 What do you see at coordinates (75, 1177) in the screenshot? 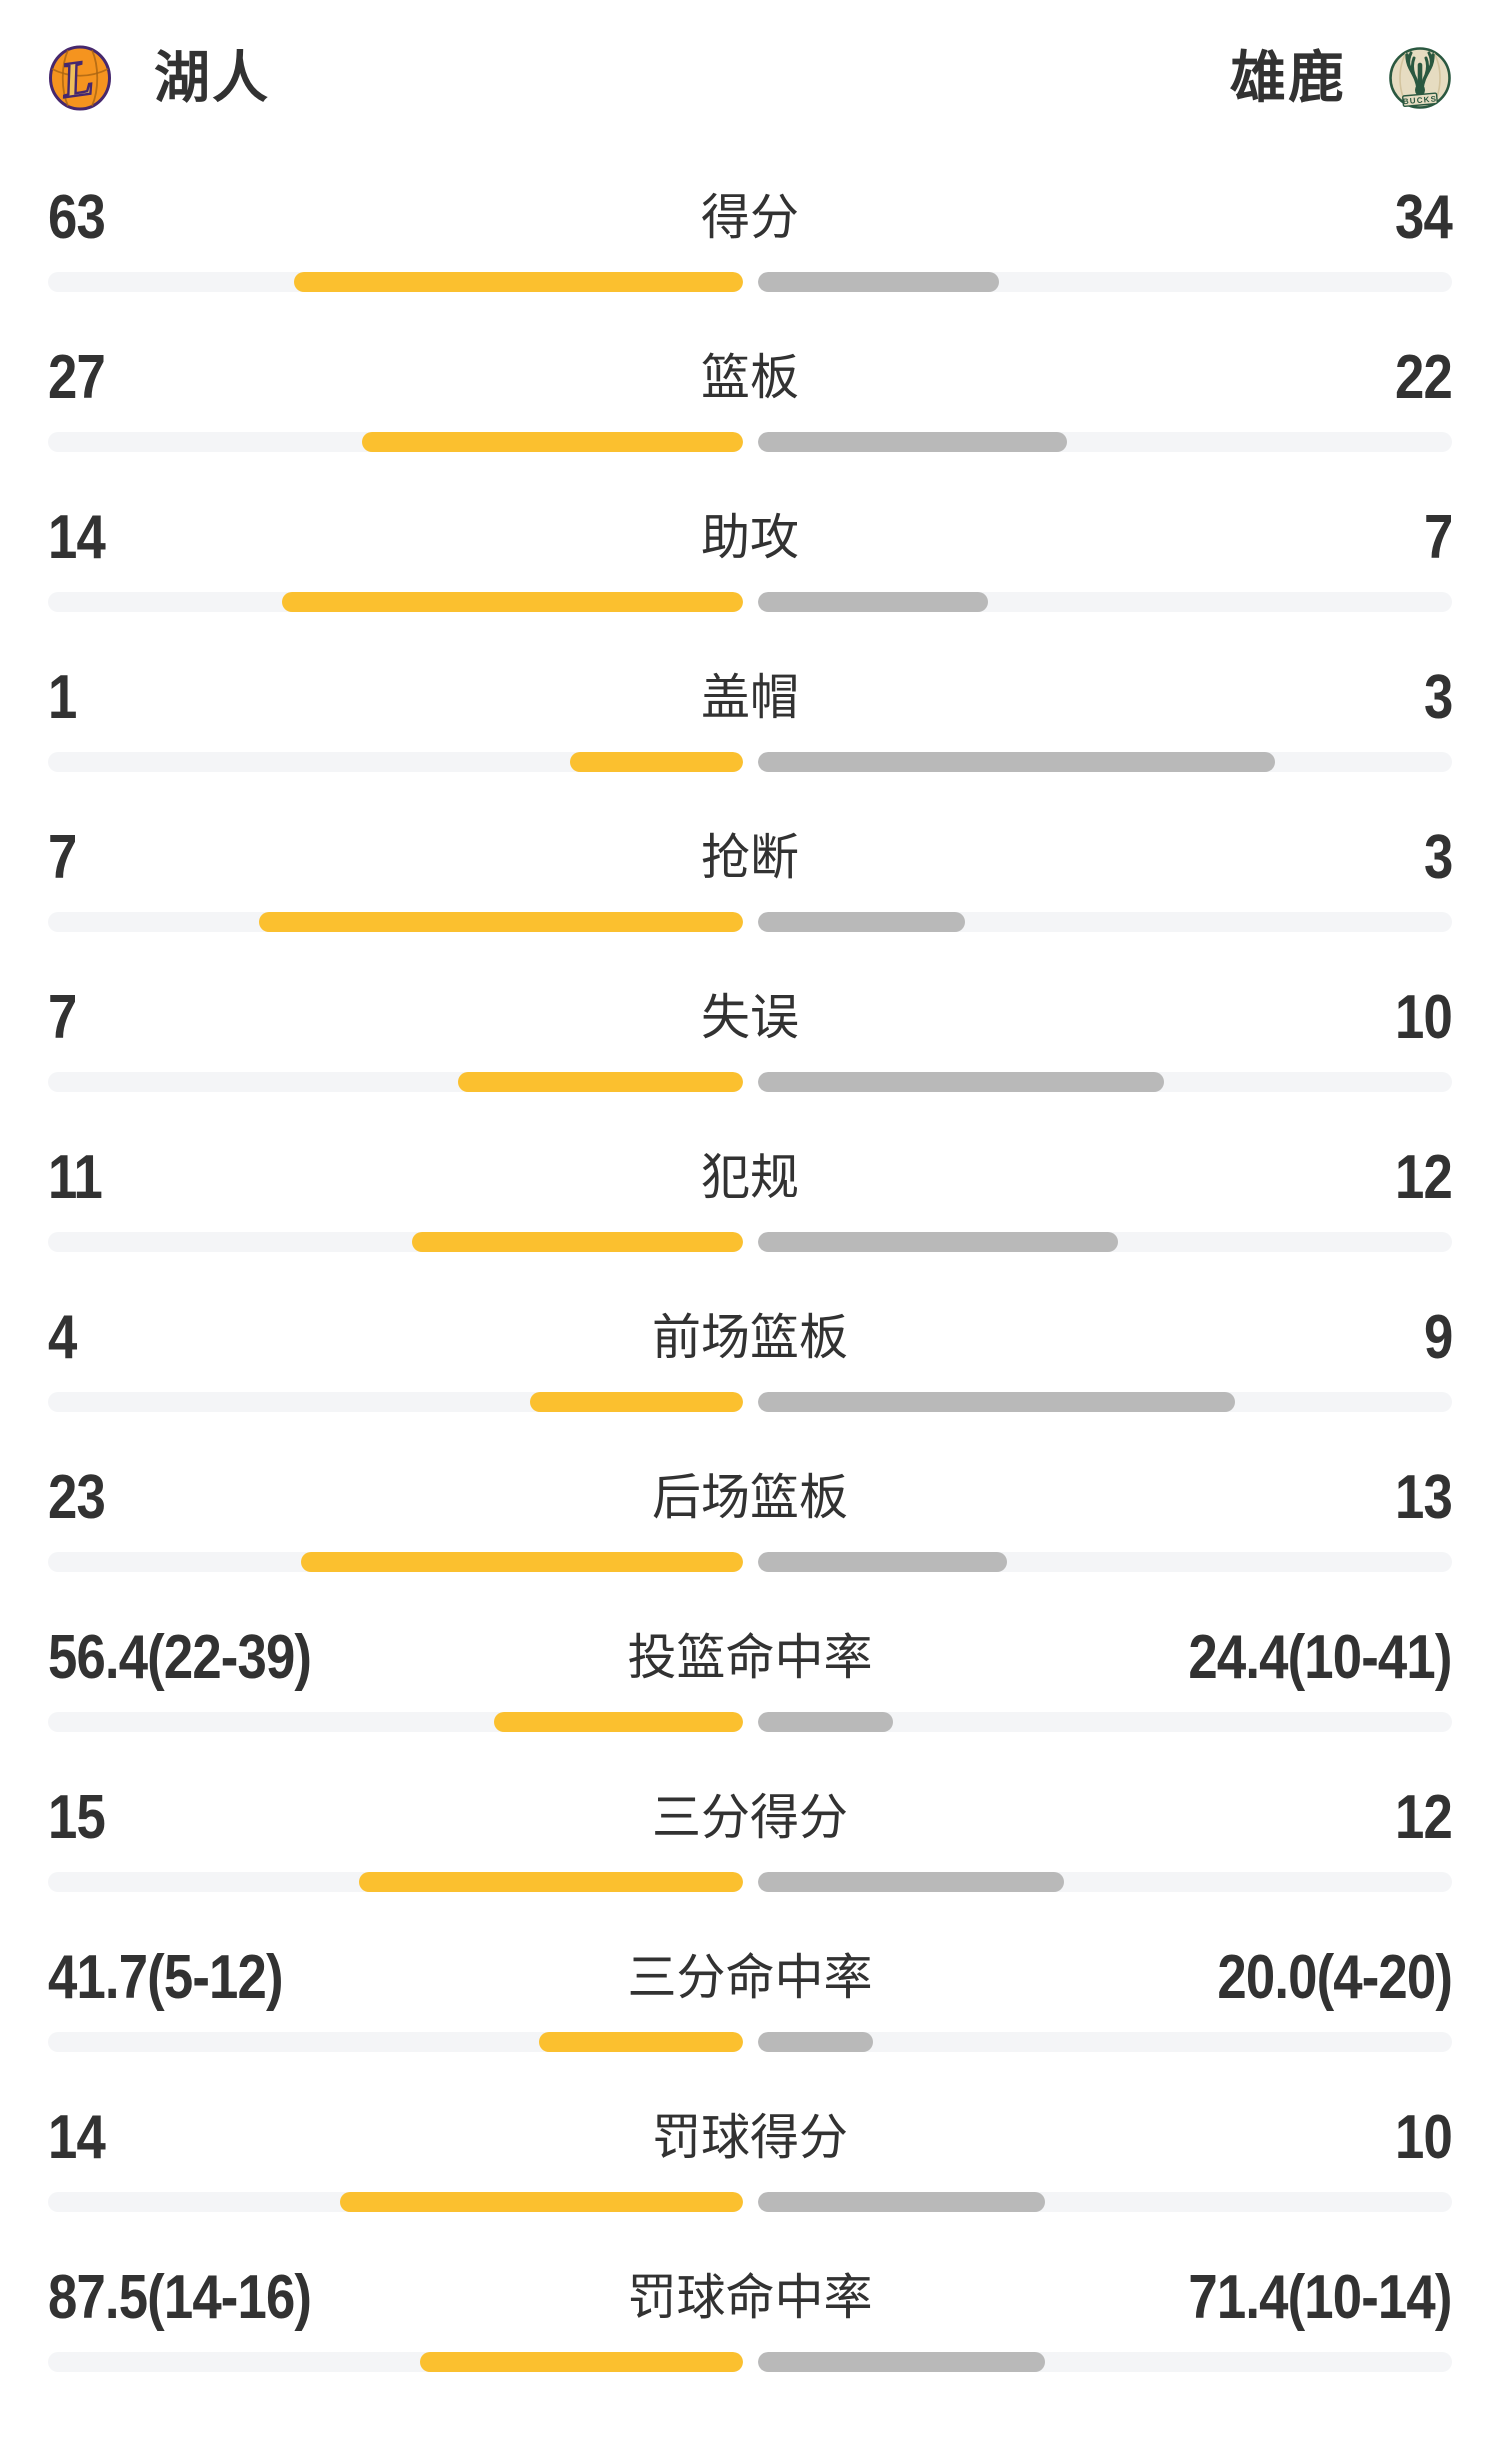
I see `home-value: 11` at bounding box center [75, 1177].